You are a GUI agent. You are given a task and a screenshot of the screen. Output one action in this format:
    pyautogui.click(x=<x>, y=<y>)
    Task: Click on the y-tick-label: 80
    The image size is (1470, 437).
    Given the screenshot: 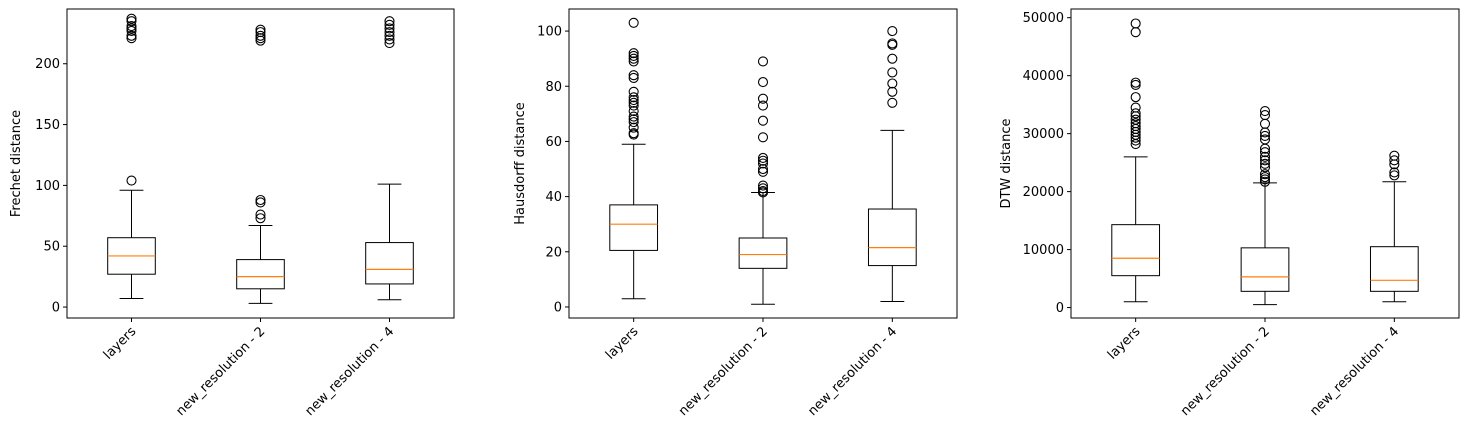 What is the action you would take?
    pyautogui.click(x=553, y=87)
    